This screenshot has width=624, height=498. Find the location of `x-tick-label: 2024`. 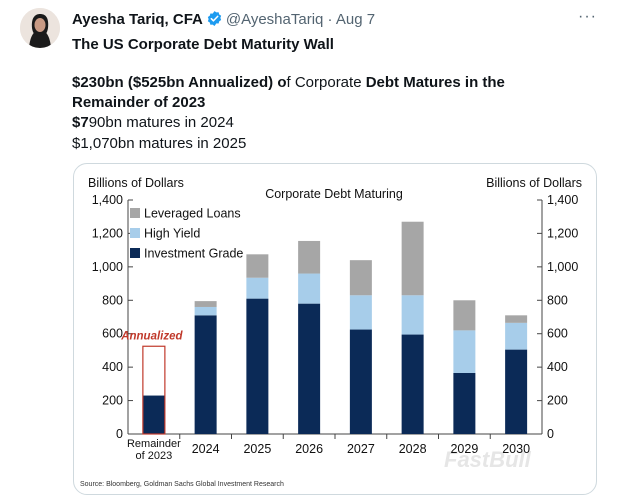

x-tick-label: 2024 is located at coordinates (206, 449).